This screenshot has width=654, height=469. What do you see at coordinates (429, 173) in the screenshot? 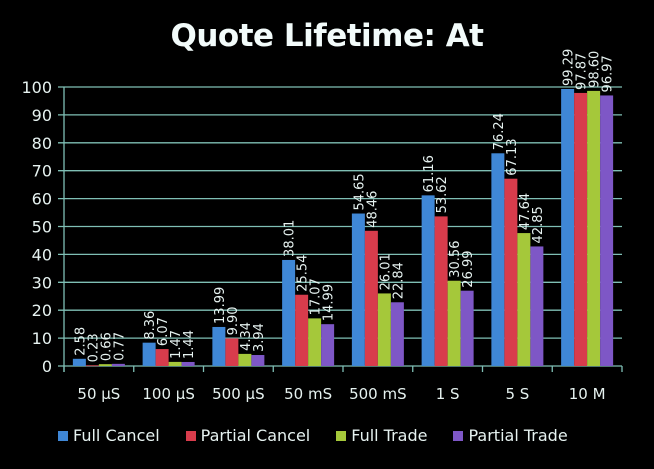
I see `data-label: 61.16` at bounding box center [429, 173].